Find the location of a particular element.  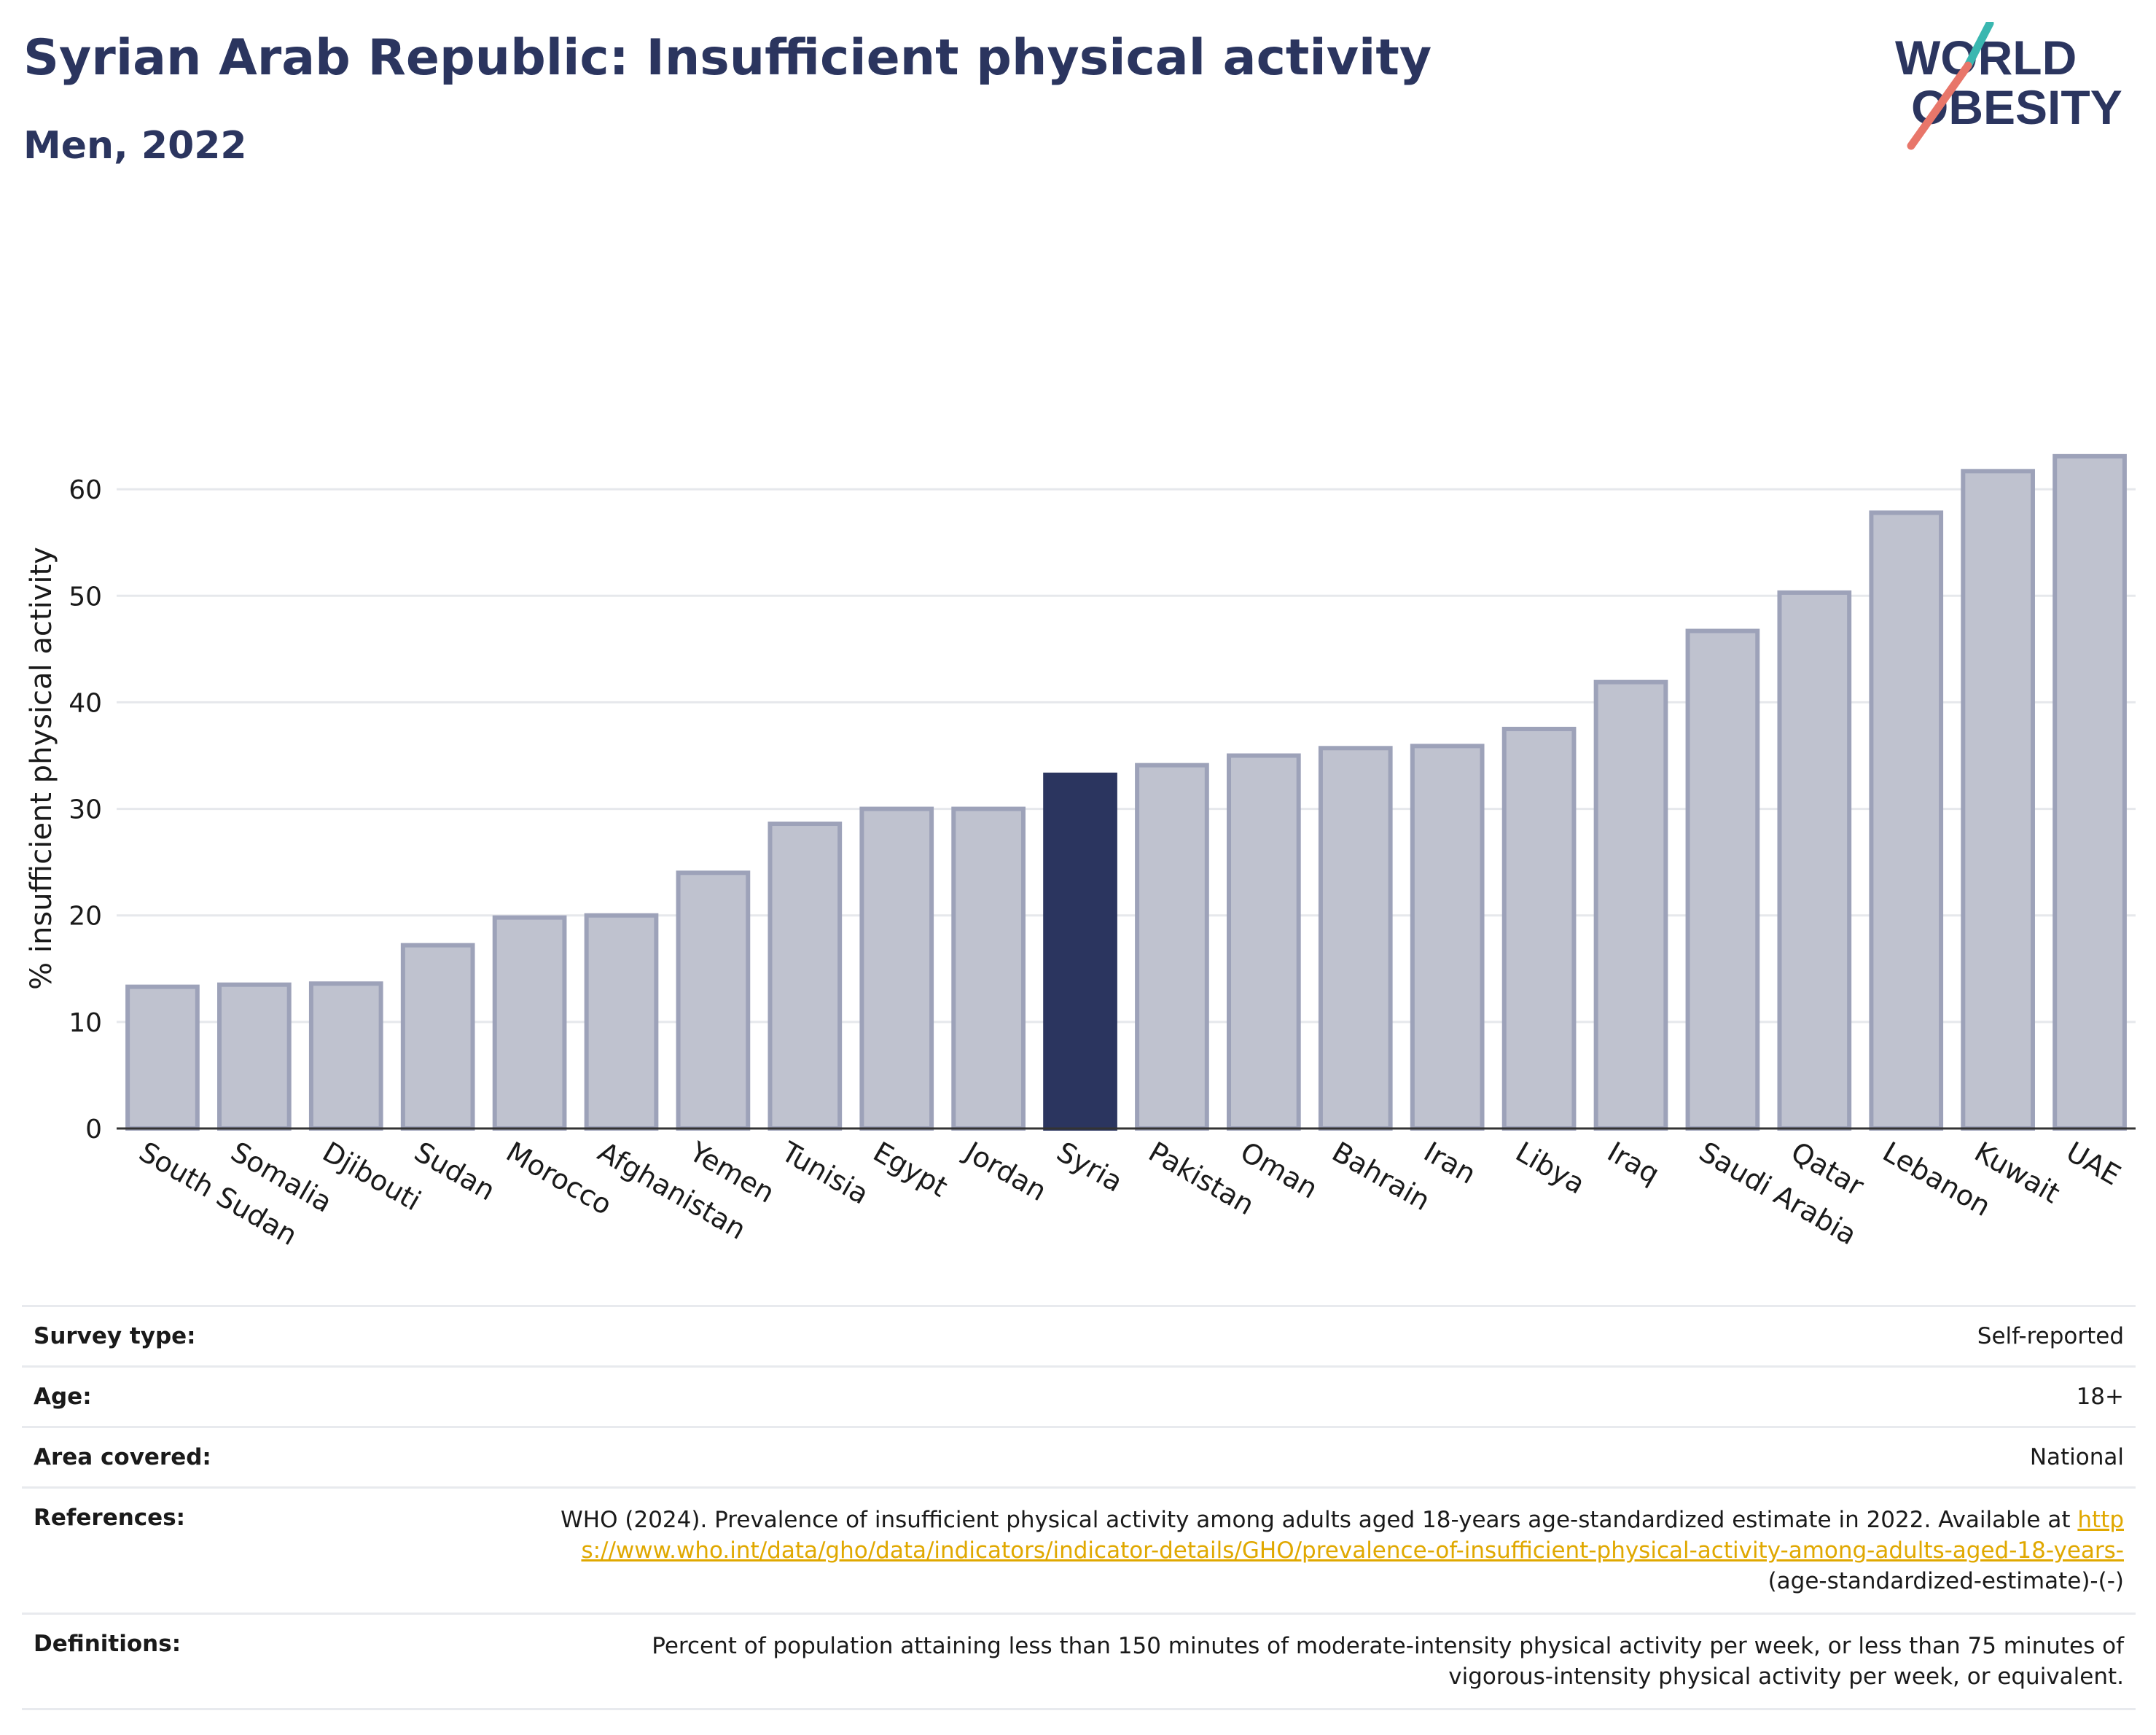

x-tick-label: South Sudan is located at coordinates (218, 1194).